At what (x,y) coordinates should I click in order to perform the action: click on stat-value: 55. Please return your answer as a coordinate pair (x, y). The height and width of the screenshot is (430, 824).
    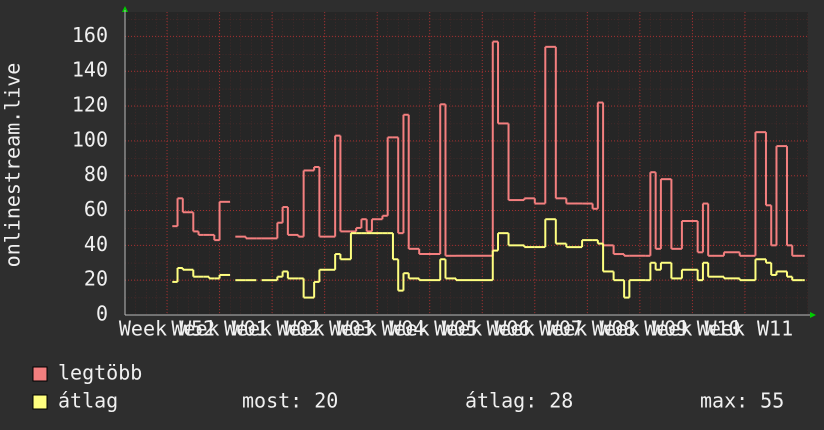
    Looking at the image, I should click on (772, 401).